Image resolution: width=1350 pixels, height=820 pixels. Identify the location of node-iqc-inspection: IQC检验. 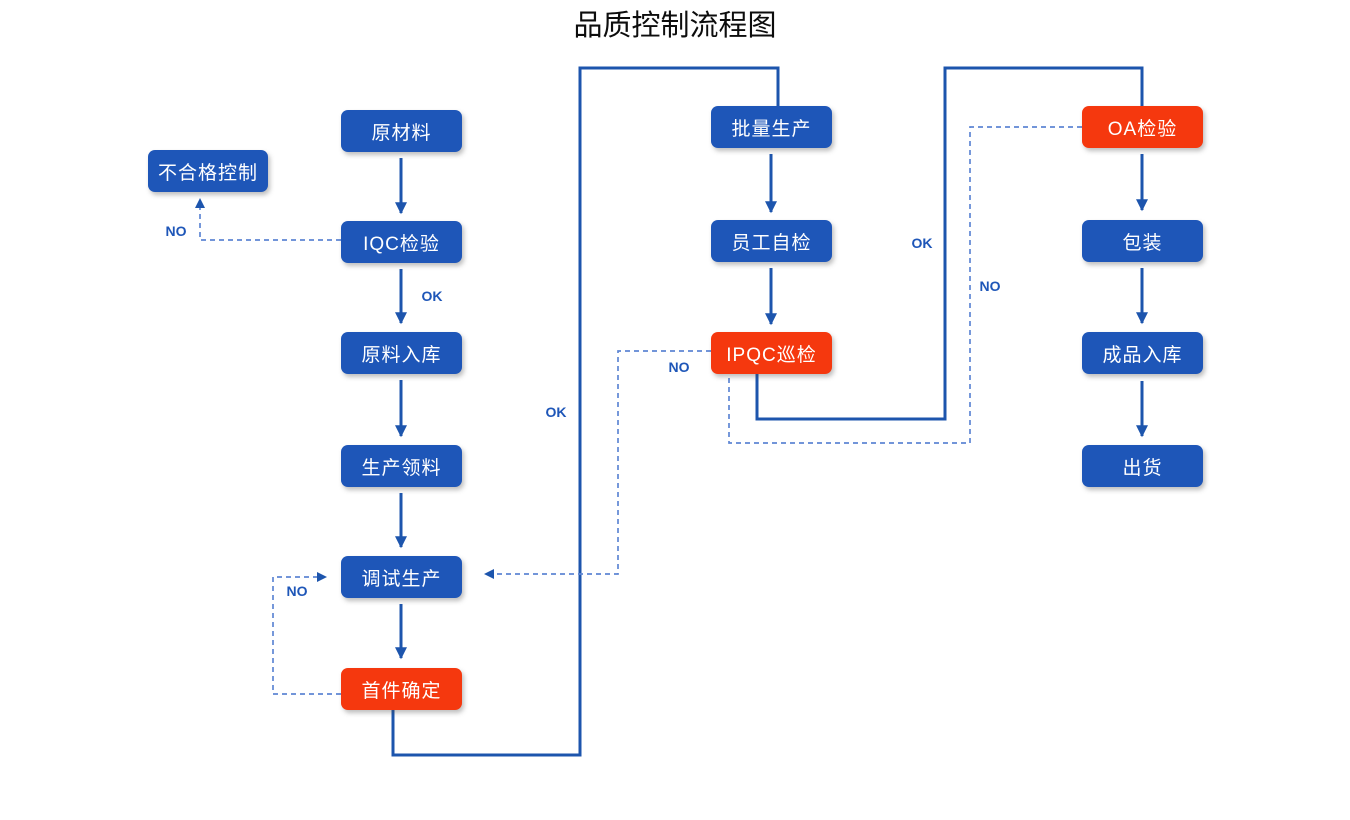
(401, 242).